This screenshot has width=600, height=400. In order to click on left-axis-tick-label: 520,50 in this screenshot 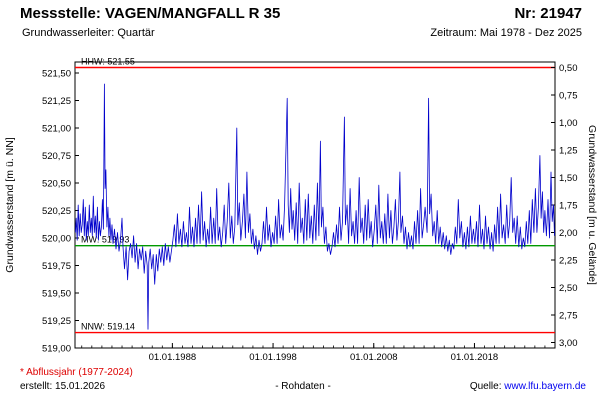, I will do `click(56, 184)`.